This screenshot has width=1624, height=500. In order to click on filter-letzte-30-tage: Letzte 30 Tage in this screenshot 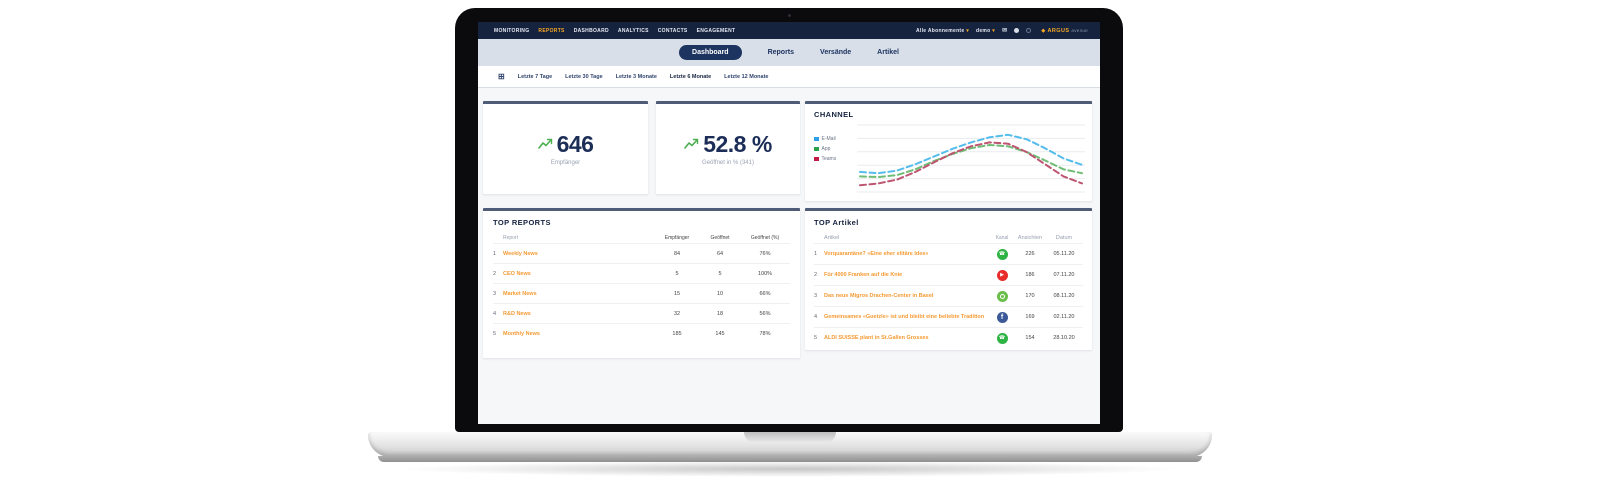, I will do `click(584, 76)`.